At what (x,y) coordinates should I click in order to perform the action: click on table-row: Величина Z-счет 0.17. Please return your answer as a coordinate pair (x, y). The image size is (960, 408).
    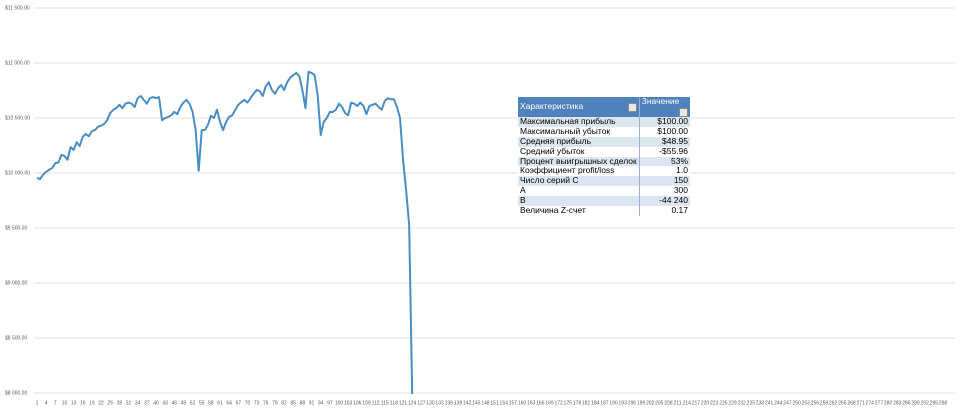
    Looking at the image, I should click on (604, 210).